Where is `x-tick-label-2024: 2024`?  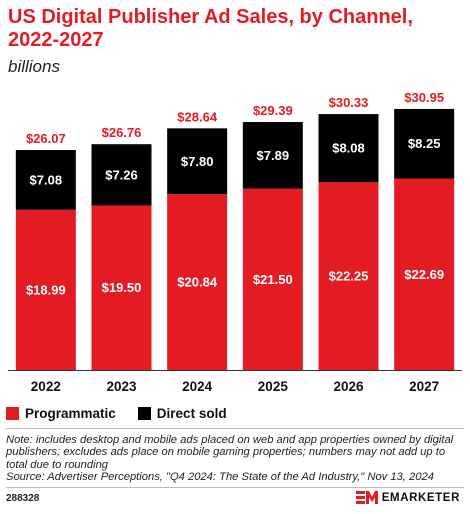
x-tick-label-2024: 2024 is located at coordinates (197, 386).